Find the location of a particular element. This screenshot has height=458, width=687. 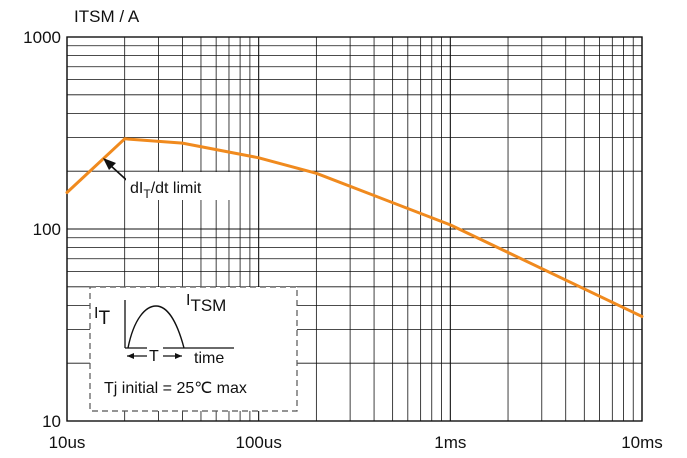

t-label-bg is located at coordinates (155, 354).